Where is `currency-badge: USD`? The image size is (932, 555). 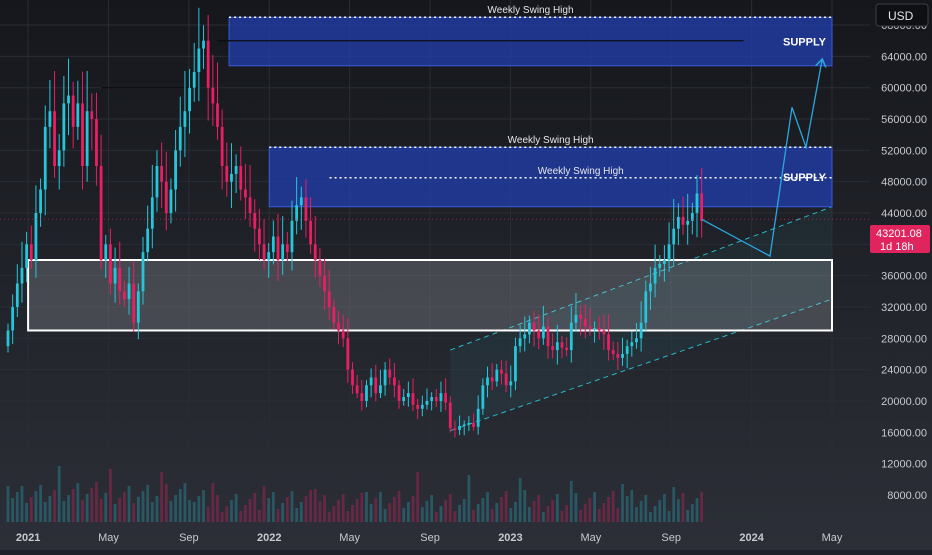 currency-badge: USD is located at coordinates (902, 15).